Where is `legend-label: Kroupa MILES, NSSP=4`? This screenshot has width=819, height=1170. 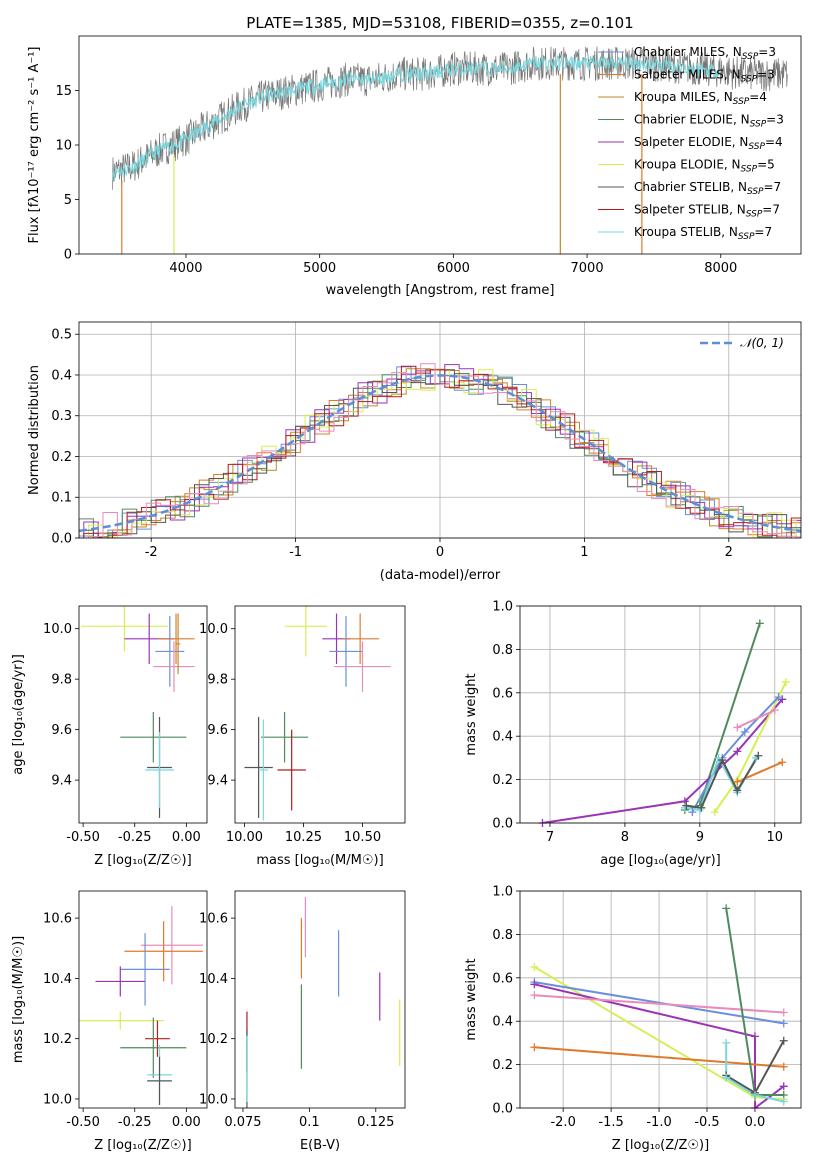 legend-label: Kroupa MILES, NSSP=4 is located at coordinates (700, 98).